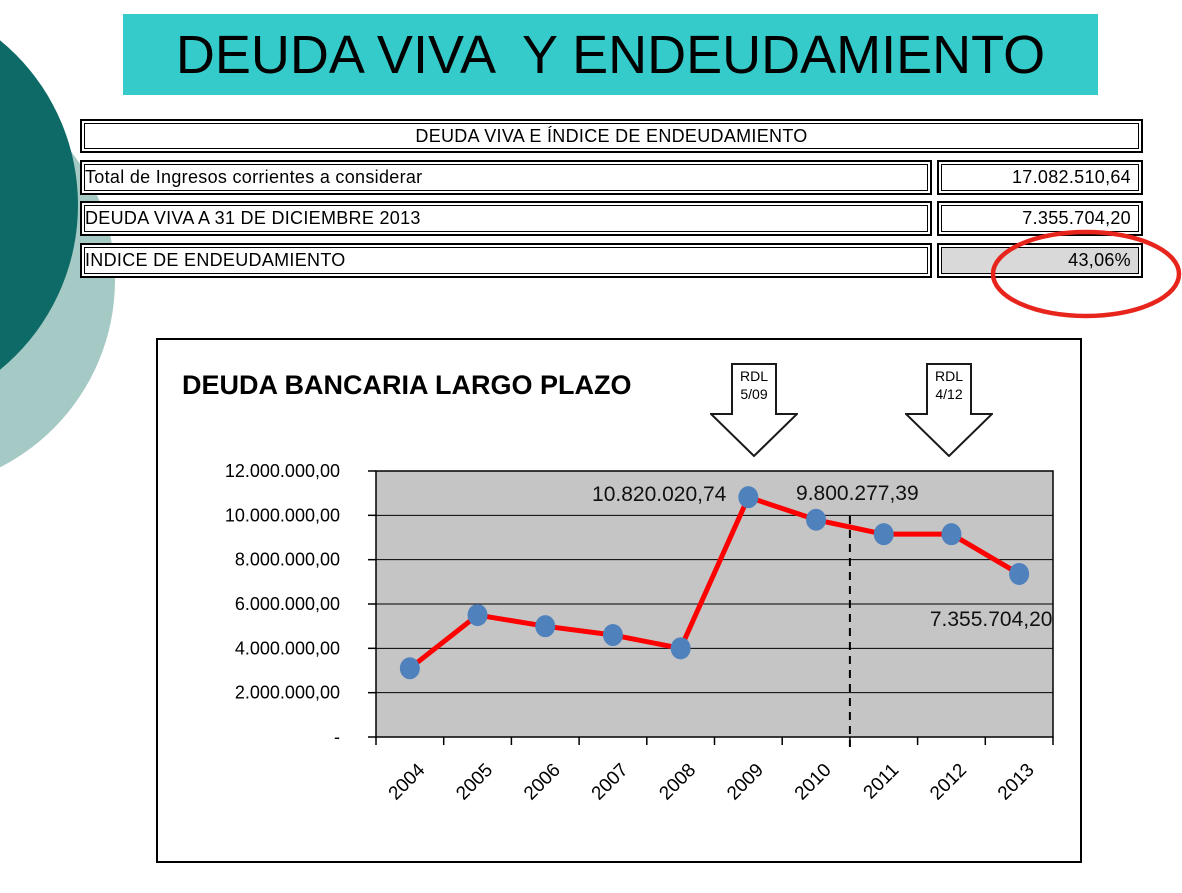 The width and height of the screenshot is (1182, 893). Describe the element at coordinates (407, 781) in the screenshot. I see `svg-text: 2004` at that location.